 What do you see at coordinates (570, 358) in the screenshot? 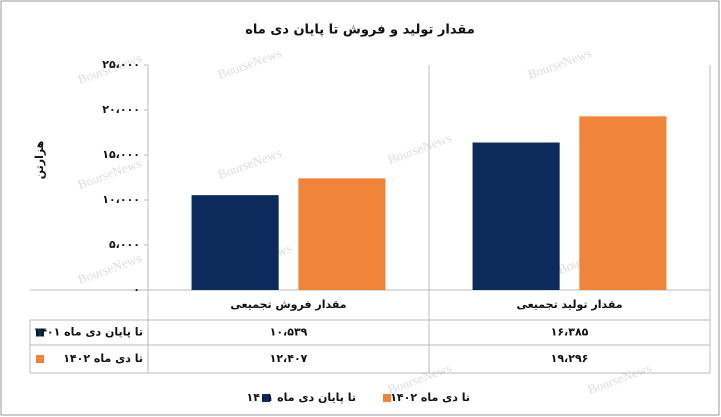
I see `table-value: ۱۹،۲۹۶` at bounding box center [570, 358].